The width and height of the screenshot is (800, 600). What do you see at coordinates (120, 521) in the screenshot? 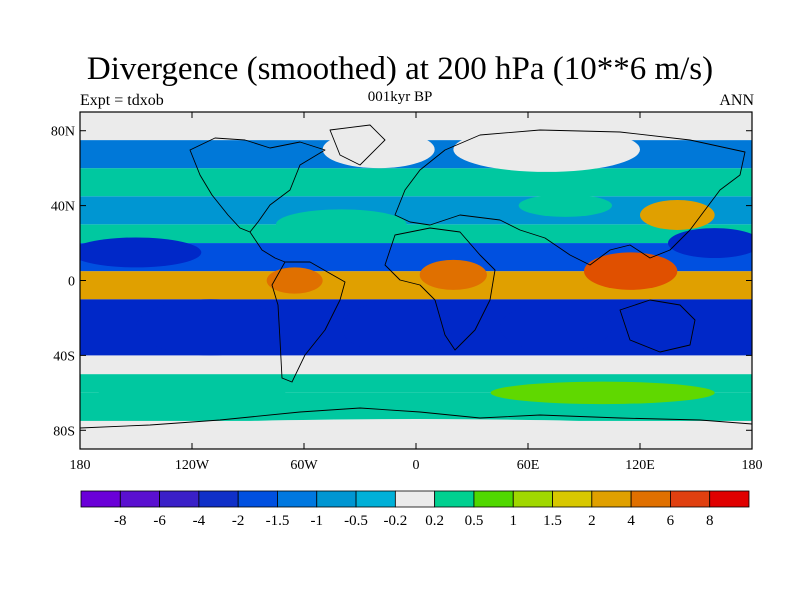
I see `colorbar-label-0: -8` at bounding box center [120, 521].